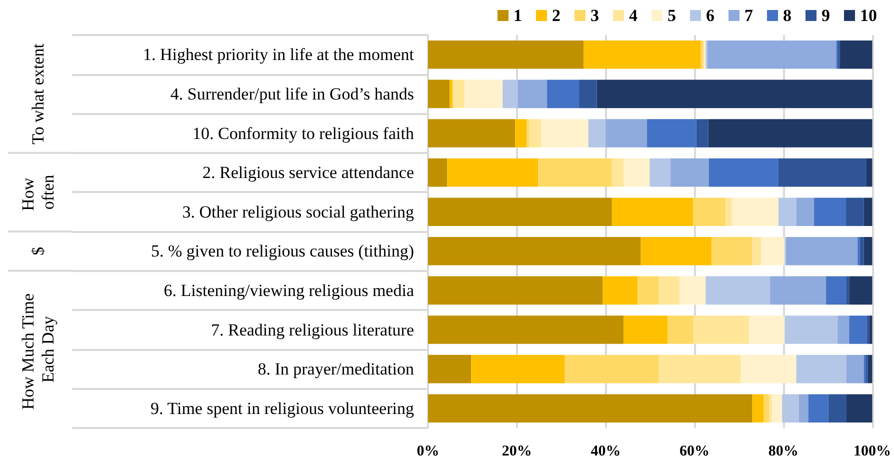 This screenshot has height=465, width=894. I want to click on legend-label: 7, so click(749, 15).